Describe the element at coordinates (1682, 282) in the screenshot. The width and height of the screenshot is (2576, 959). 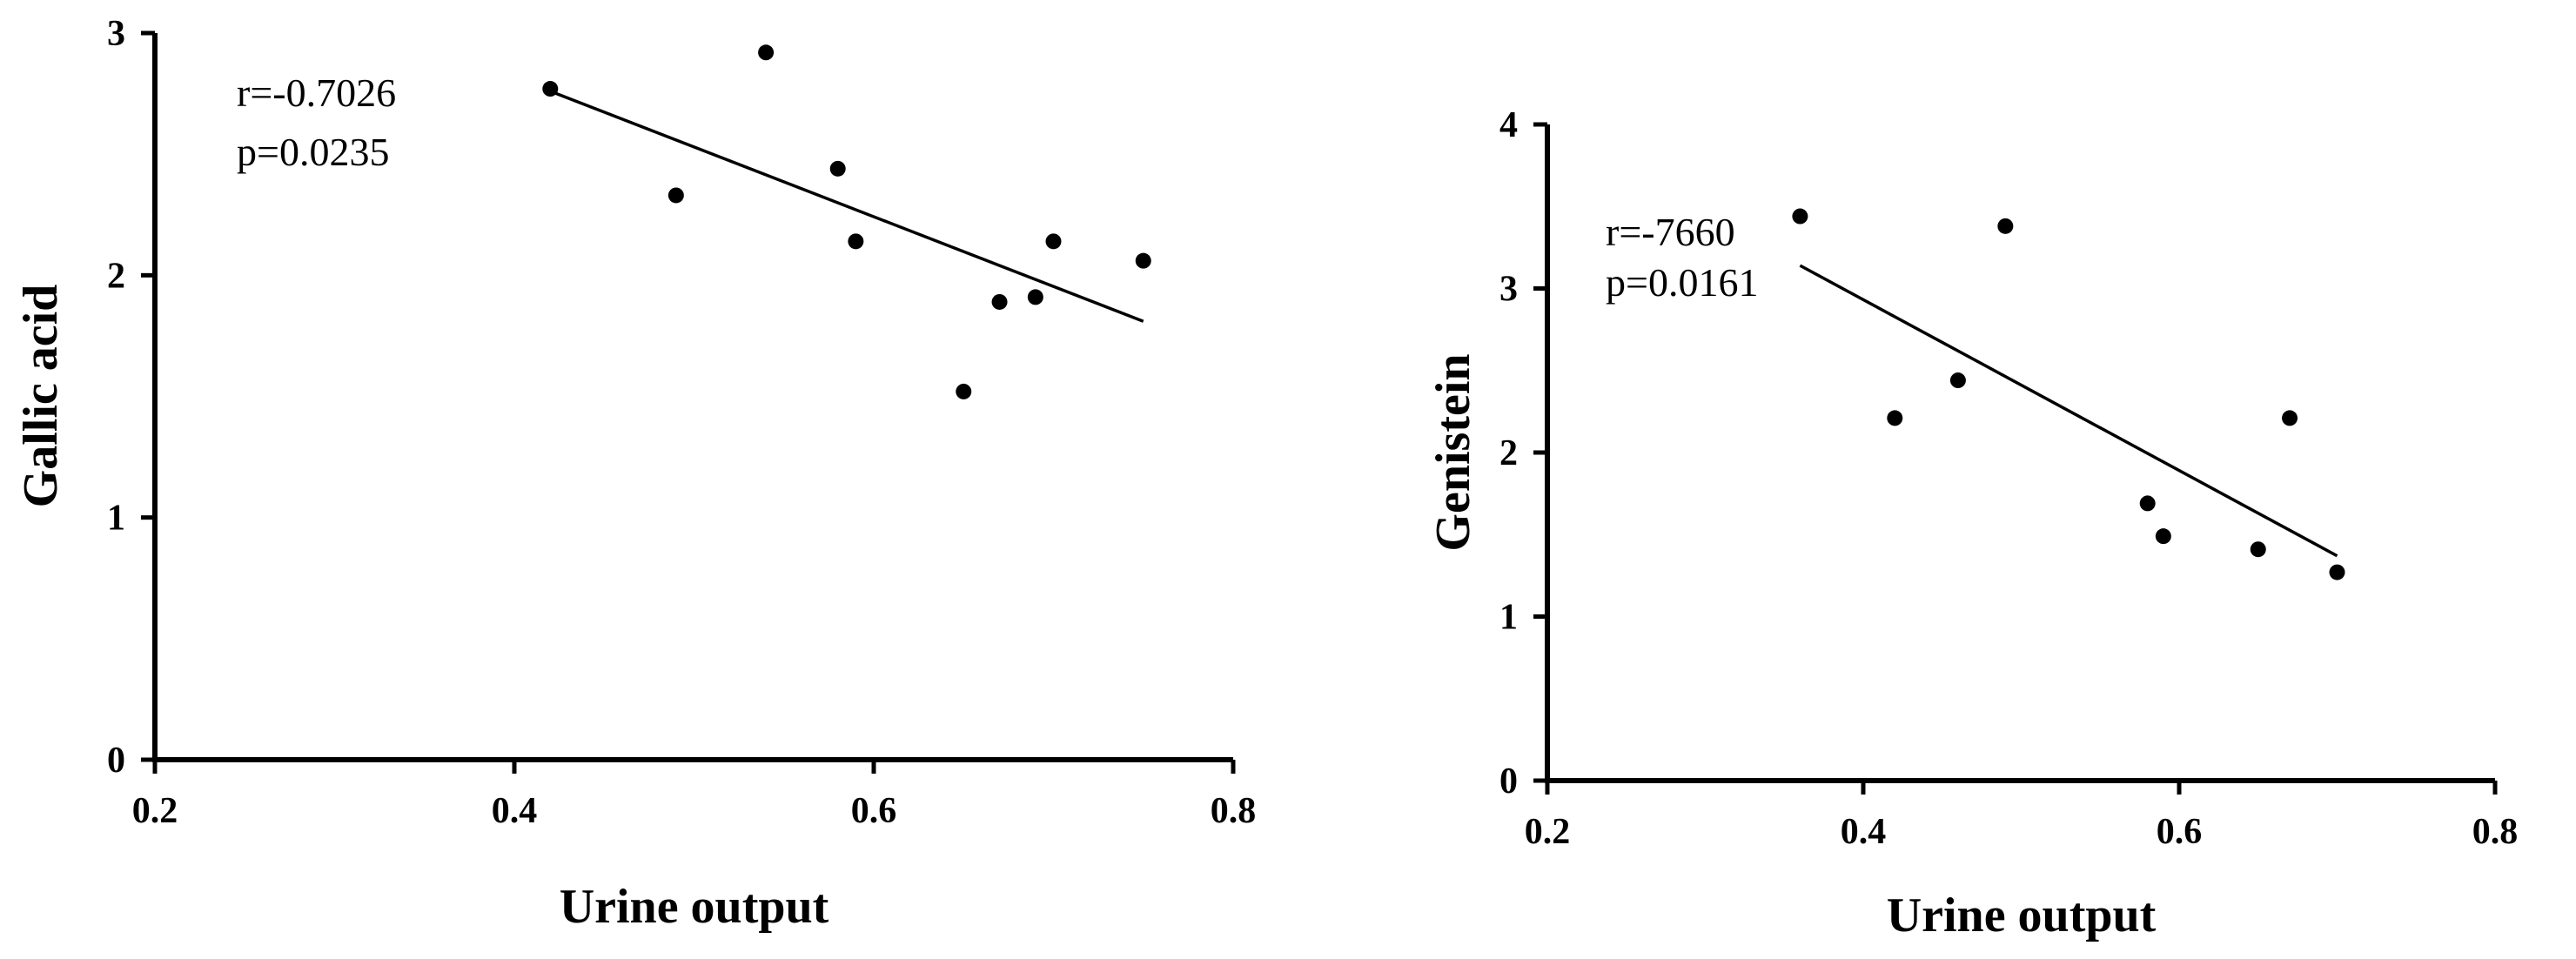
I see `p-value-label: p=0.0161` at that location.